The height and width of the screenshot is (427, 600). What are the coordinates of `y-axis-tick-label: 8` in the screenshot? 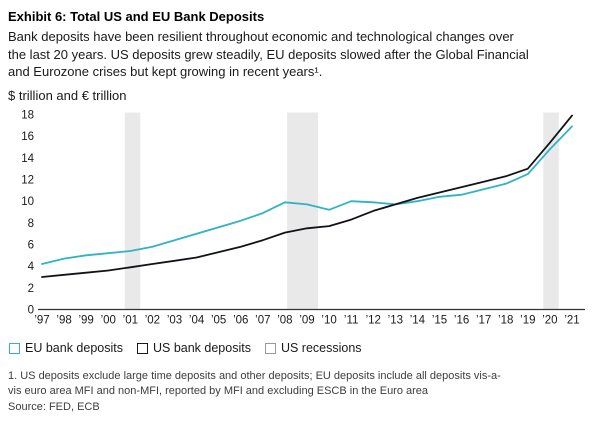 It's located at (31, 224).